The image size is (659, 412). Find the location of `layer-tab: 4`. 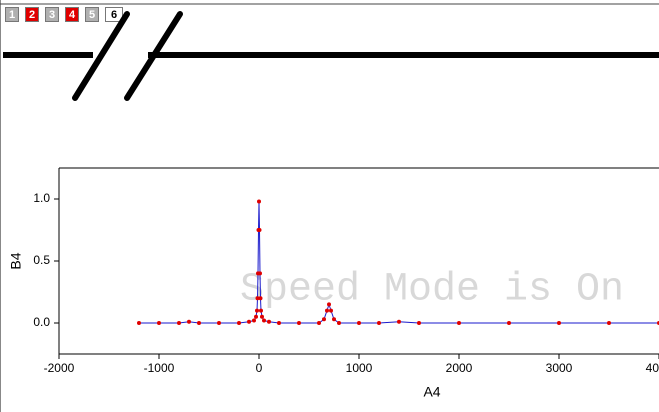

layer-tab: 4 is located at coordinates (72, 14).